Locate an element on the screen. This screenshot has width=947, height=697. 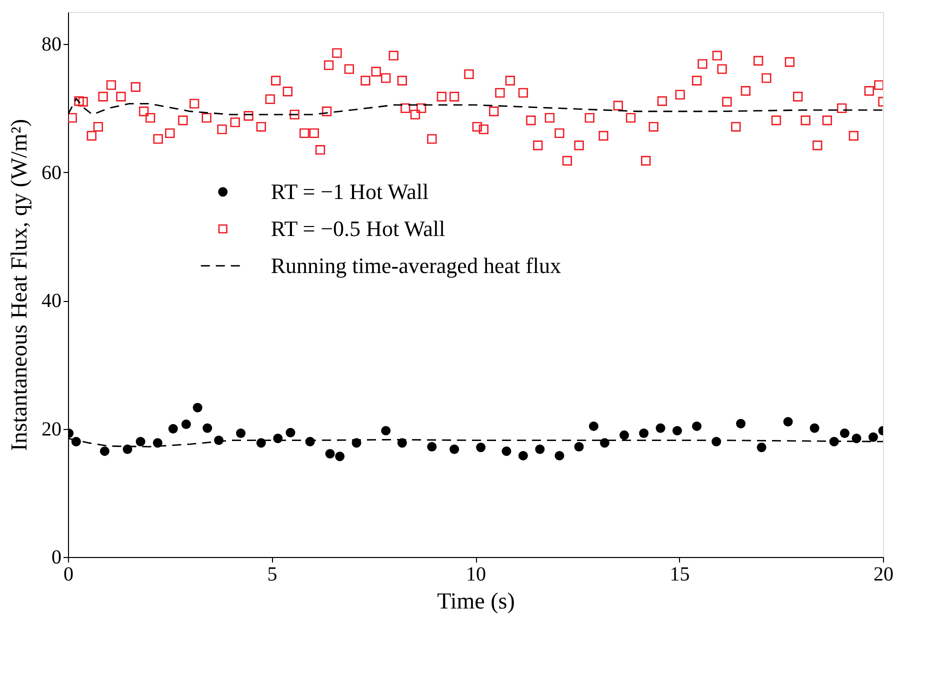
legend-label: Running time-averaged heat flux is located at coordinates (416, 265).